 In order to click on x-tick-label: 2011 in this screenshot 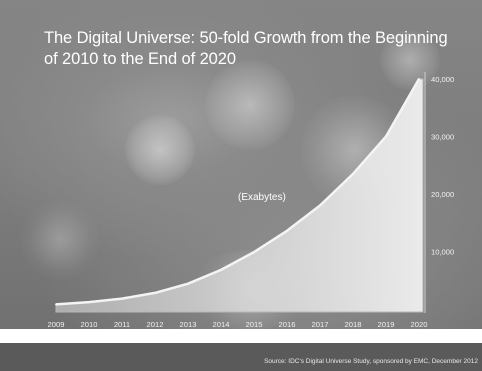, I will do `click(122, 324)`.